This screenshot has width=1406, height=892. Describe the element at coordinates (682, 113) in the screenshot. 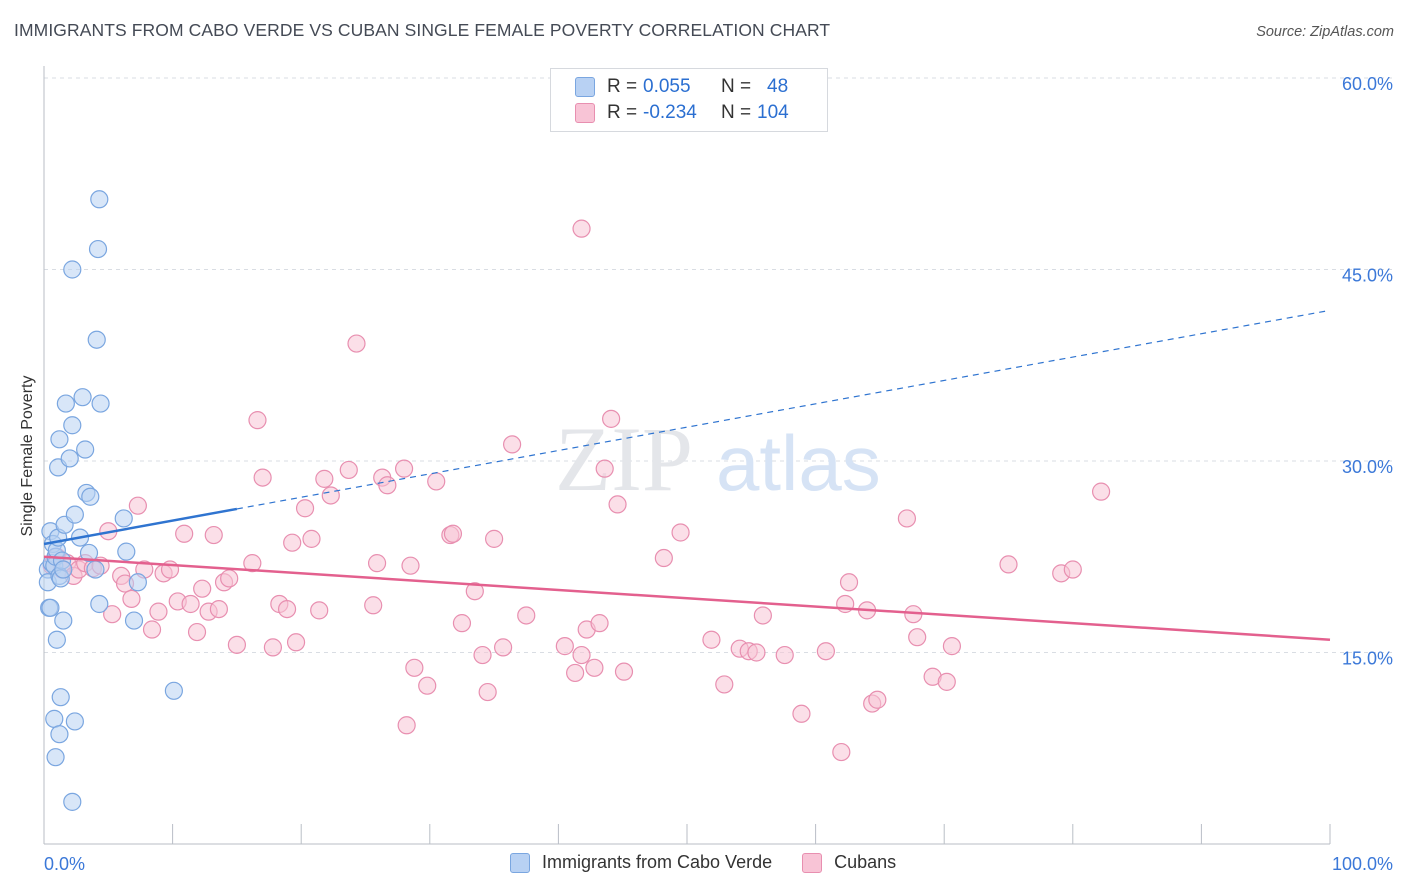

I see `legend-row-cubans: R = -0.234 N = 104` at that location.